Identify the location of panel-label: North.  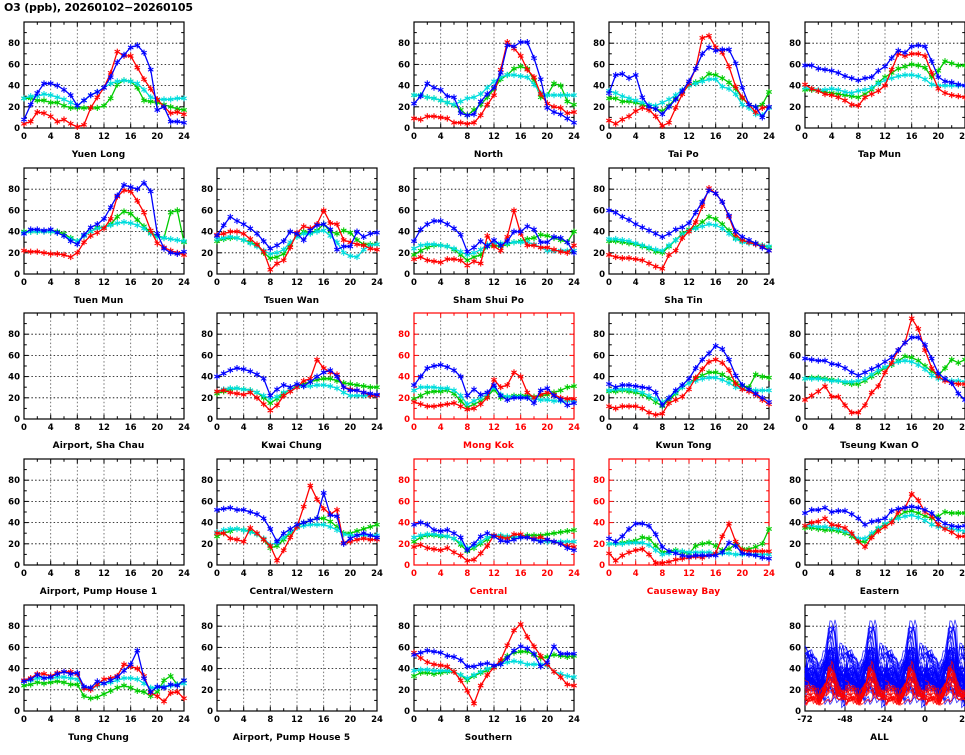
(488, 155).